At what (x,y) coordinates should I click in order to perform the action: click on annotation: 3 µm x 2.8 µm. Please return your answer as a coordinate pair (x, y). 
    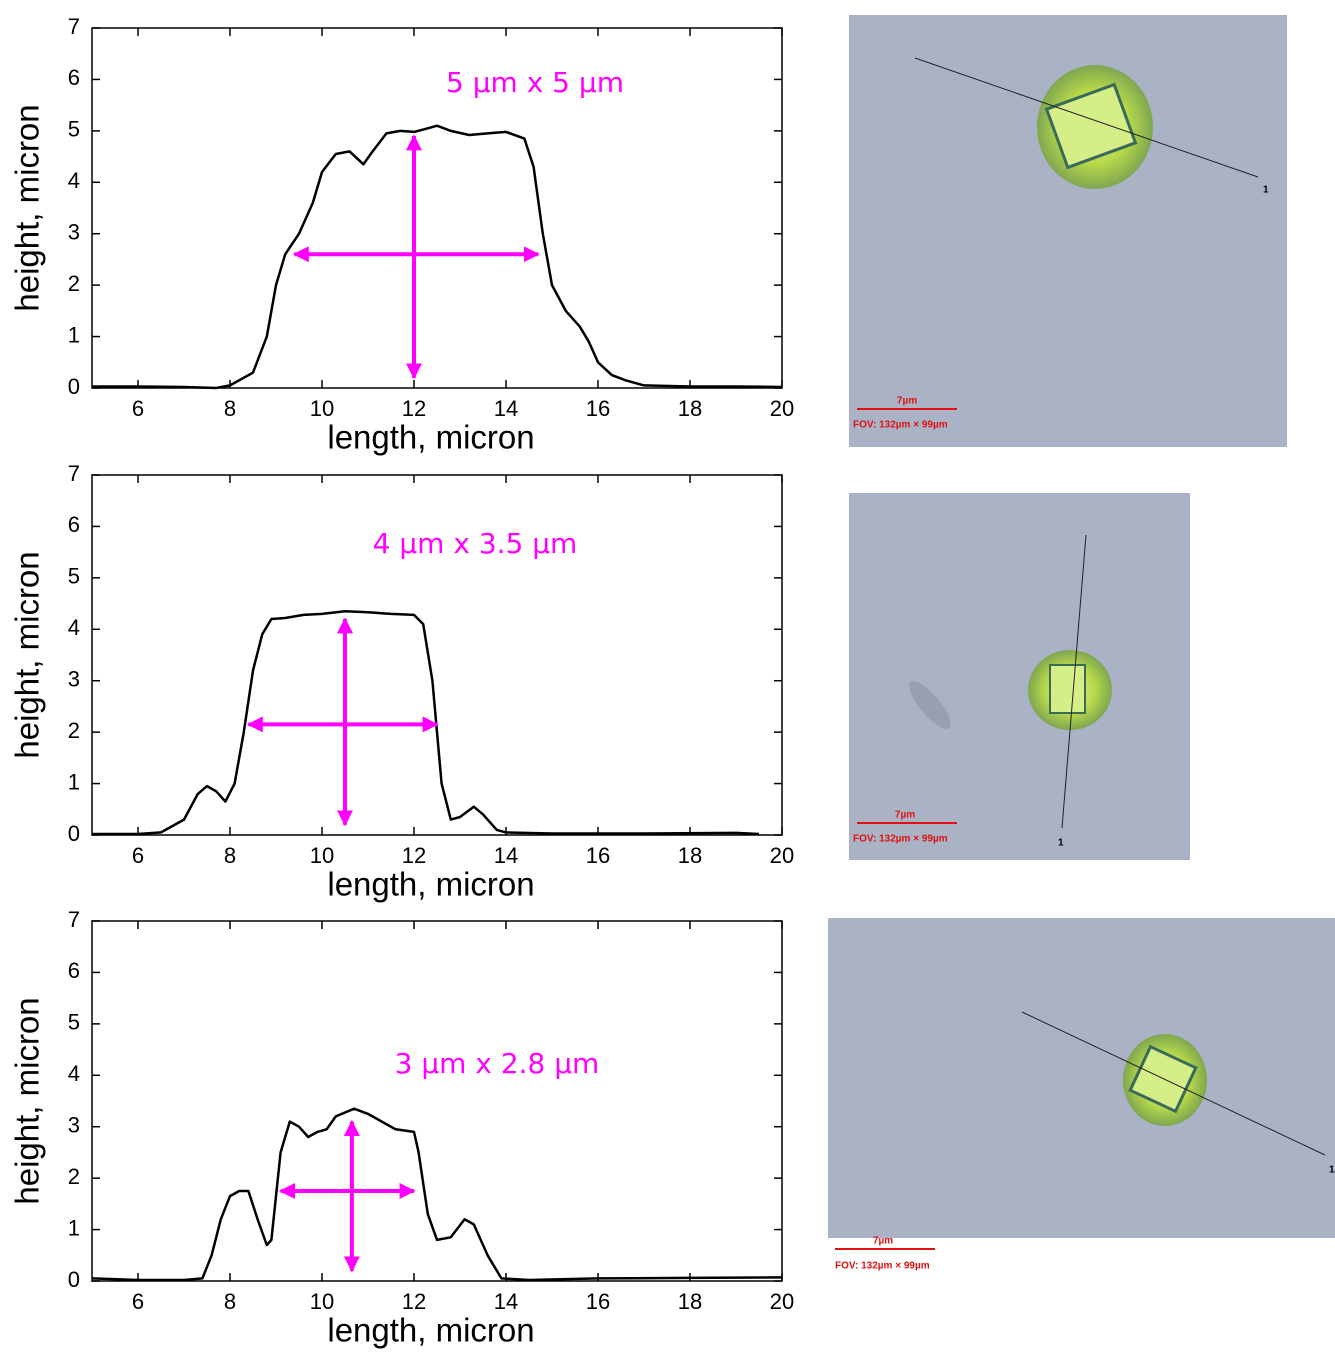
    Looking at the image, I should click on (497, 1063).